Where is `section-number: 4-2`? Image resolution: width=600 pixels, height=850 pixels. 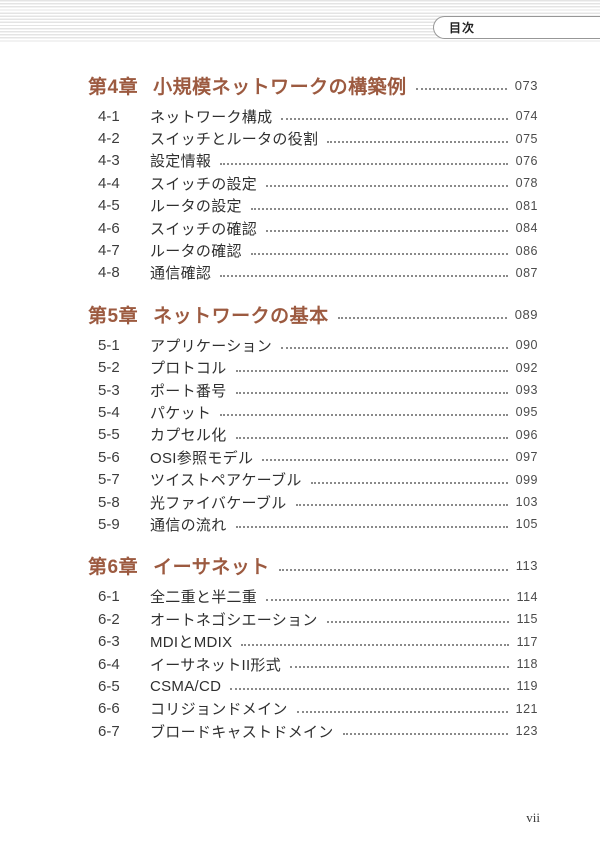
section-number: 4-2 is located at coordinates (109, 139).